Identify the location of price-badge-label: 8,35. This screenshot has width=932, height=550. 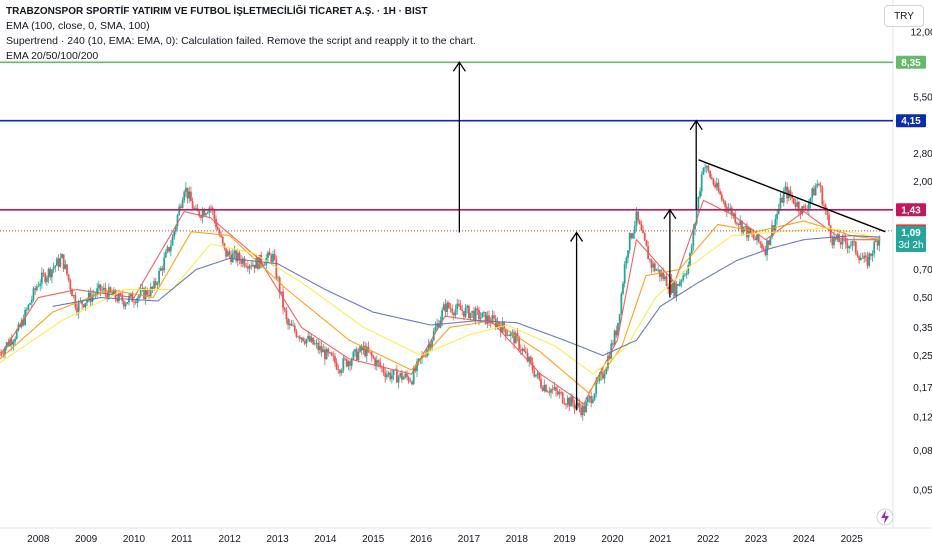
(911, 63).